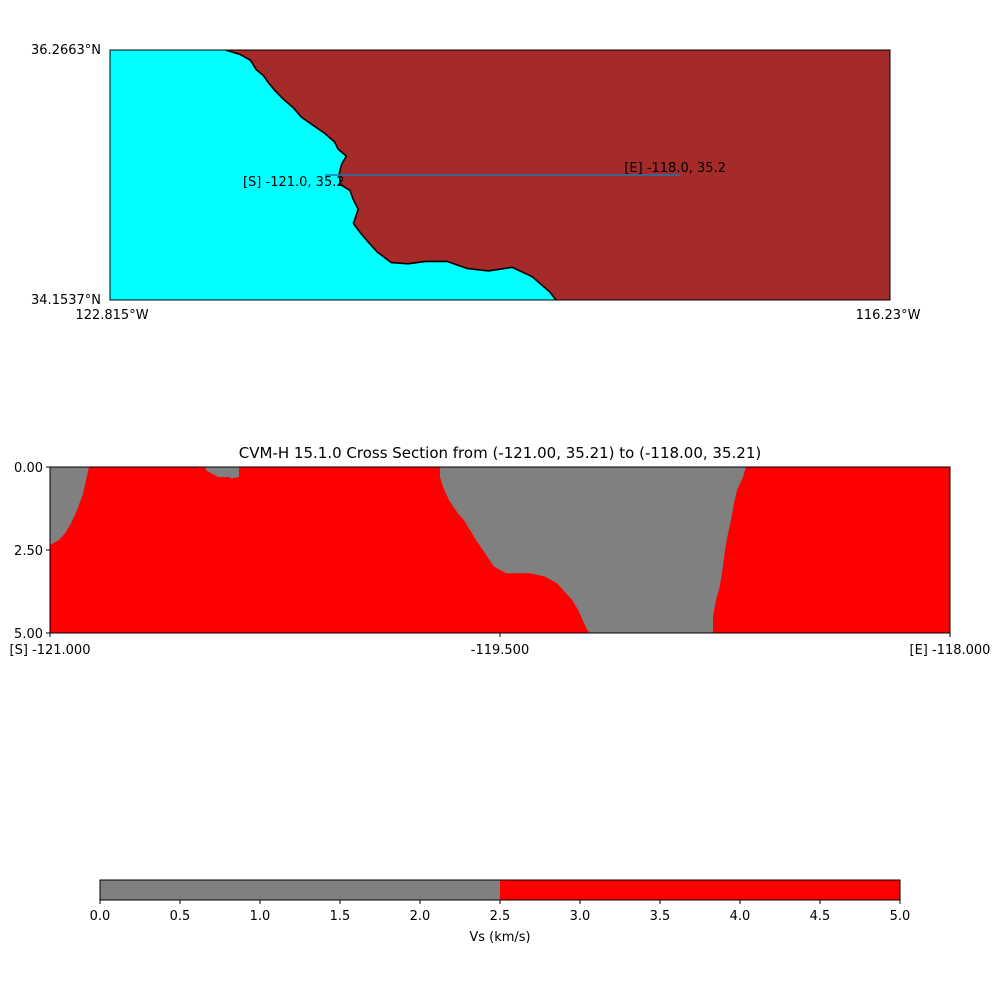 The width and height of the screenshot is (1000, 1000). Describe the element at coordinates (500, 916) in the screenshot. I see `colorbar-tick-label: 2.5` at that location.